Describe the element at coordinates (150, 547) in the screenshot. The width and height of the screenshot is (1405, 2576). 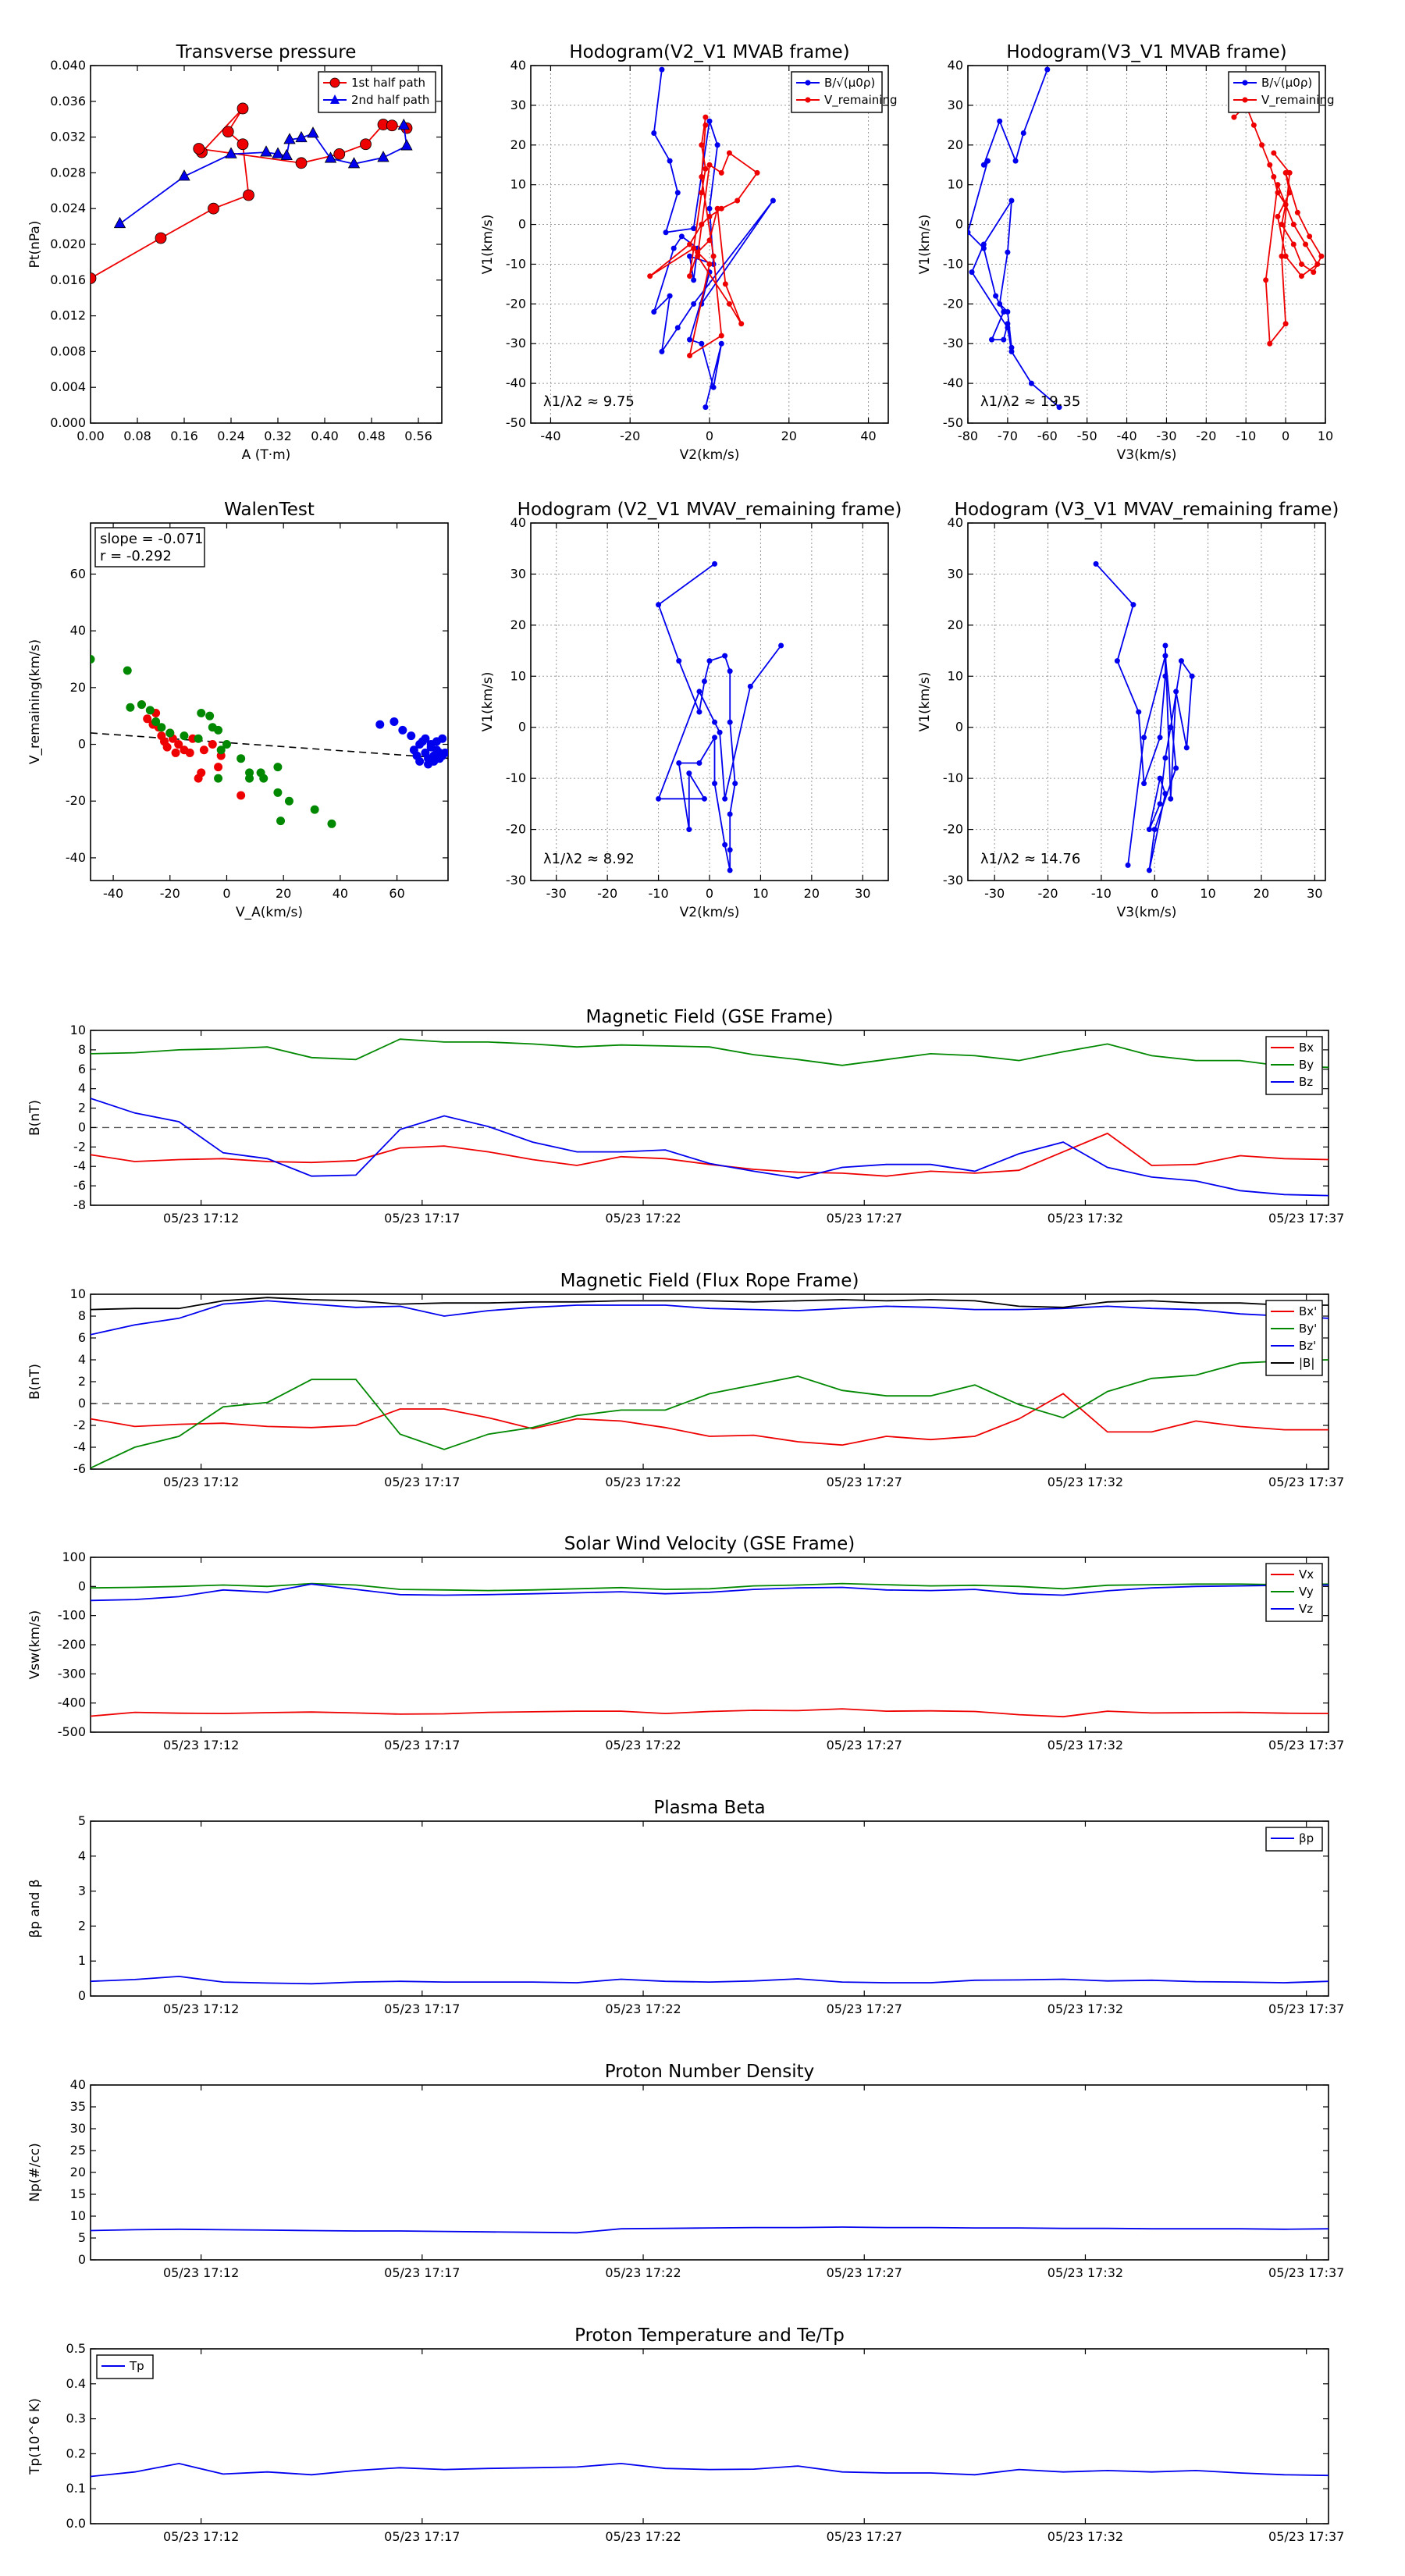
I see `stats-box` at that location.